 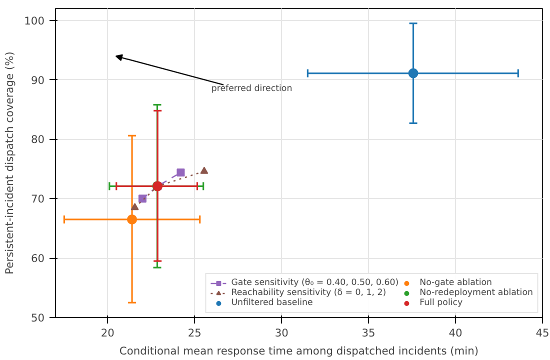 I want to click on y-tick-label: 50, so click(x=37, y=318).